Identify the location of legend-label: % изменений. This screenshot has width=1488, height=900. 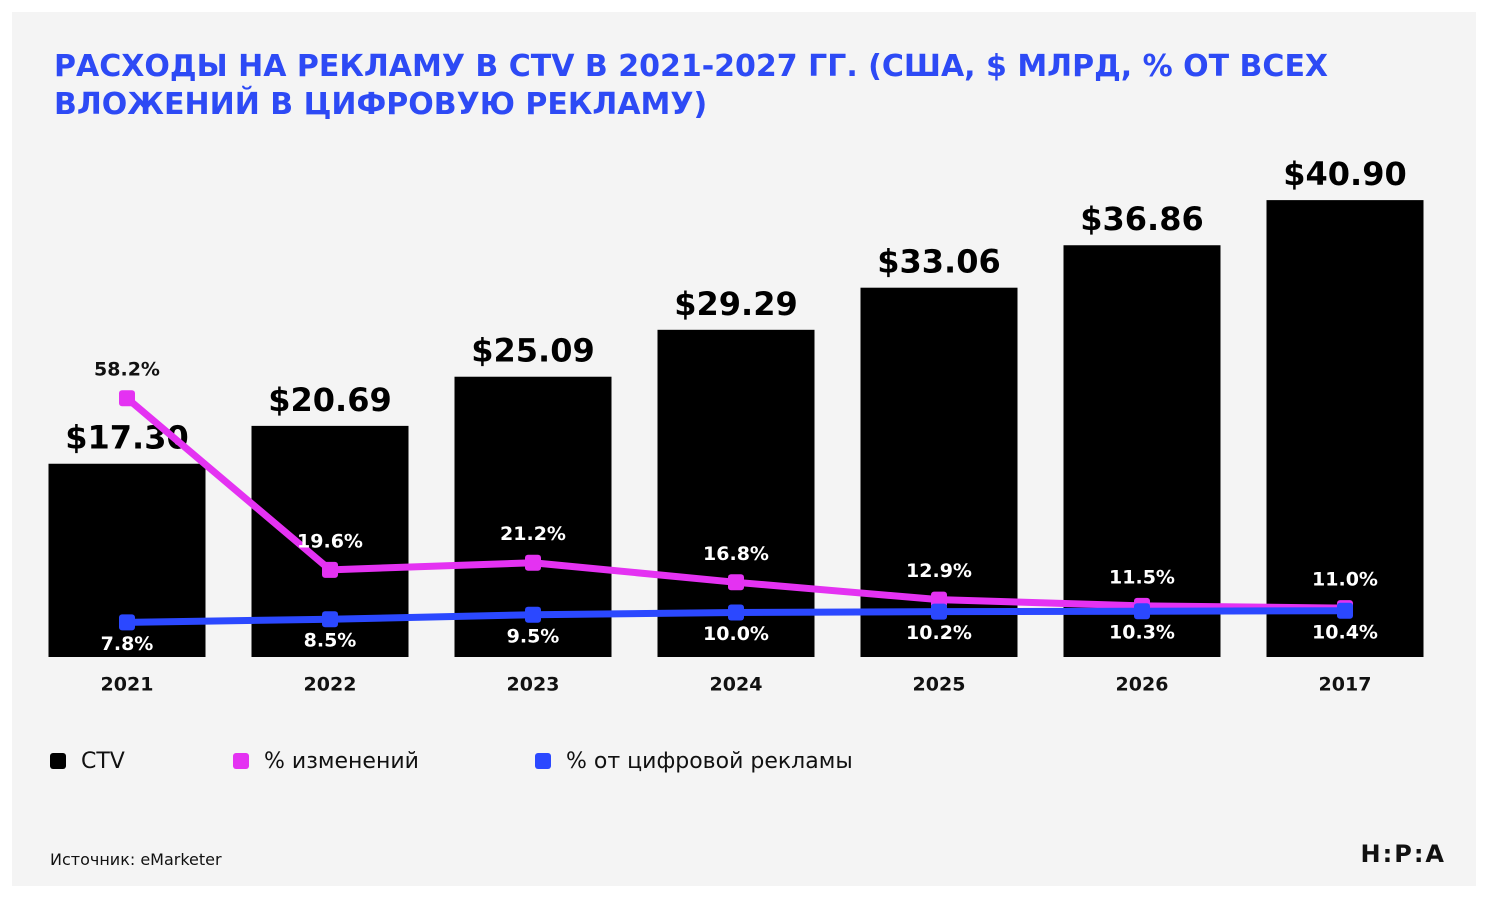
(341, 761).